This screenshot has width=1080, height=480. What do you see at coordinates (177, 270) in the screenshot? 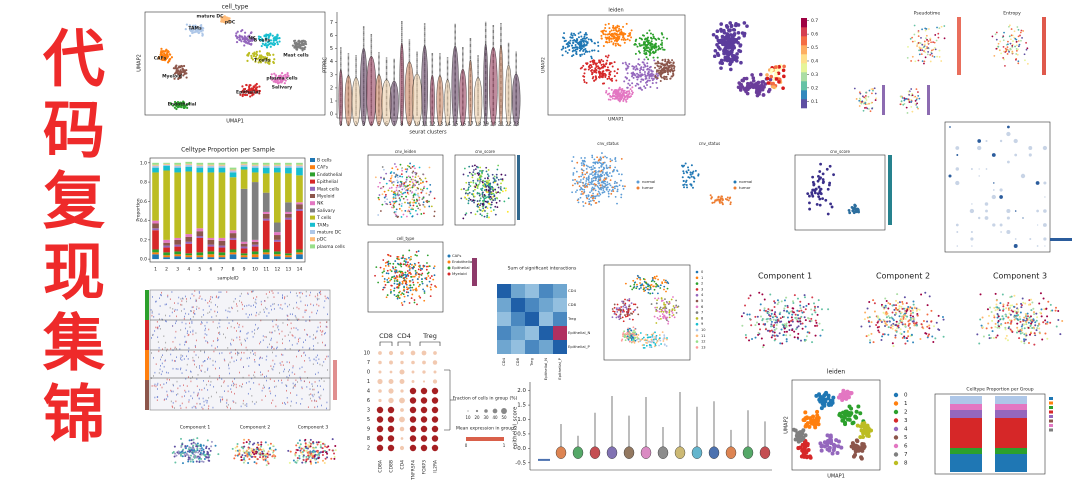
I see `x-tick-label: 3` at bounding box center [177, 270].